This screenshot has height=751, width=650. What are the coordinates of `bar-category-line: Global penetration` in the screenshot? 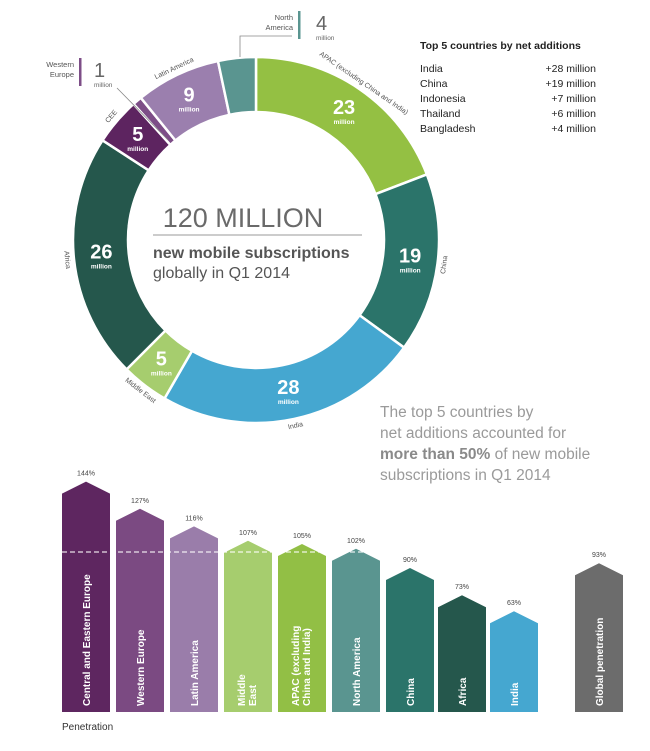 It's located at (600, 662).